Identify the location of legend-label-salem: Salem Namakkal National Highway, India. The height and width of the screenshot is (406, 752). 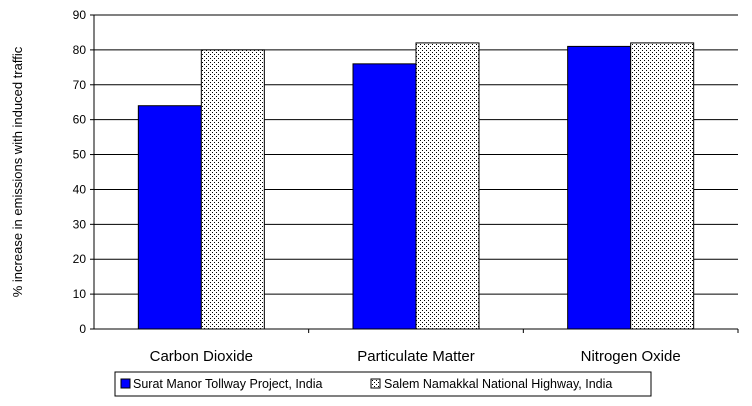
(498, 384).